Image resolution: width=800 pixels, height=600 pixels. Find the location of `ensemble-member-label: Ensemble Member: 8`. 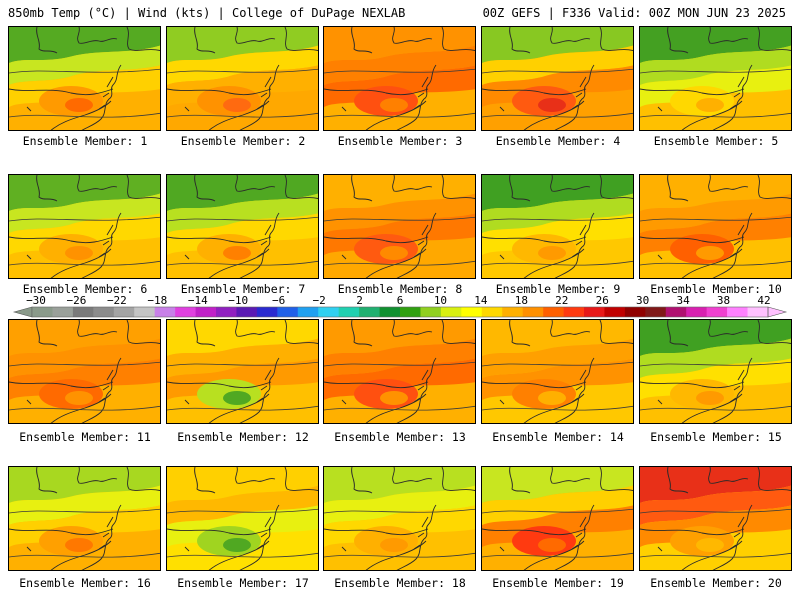

ensemble-member-label: Ensemble Member: 8 is located at coordinates (400, 289).